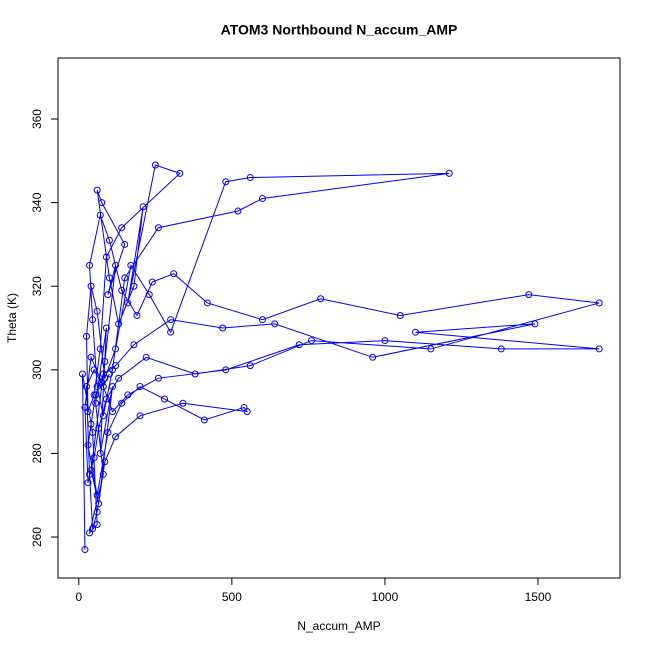 This screenshot has height=655, width=650. Describe the element at coordinates (78, 597) in the screenshot. I see `x-tick-label: 0` at that location.